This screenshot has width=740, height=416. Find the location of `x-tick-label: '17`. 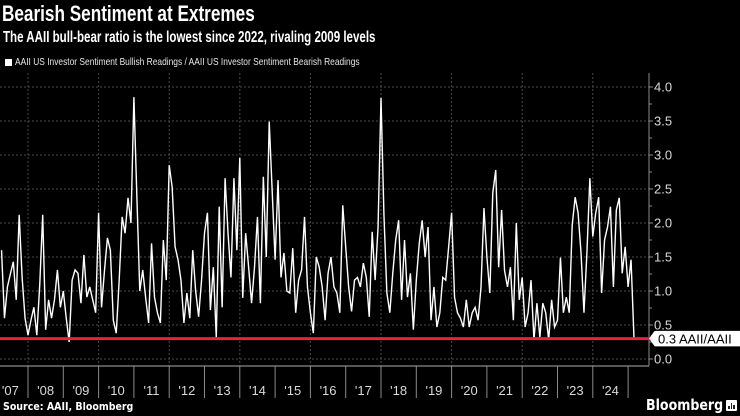

x-tick-label: '17 is located at coordinates (363, 390).